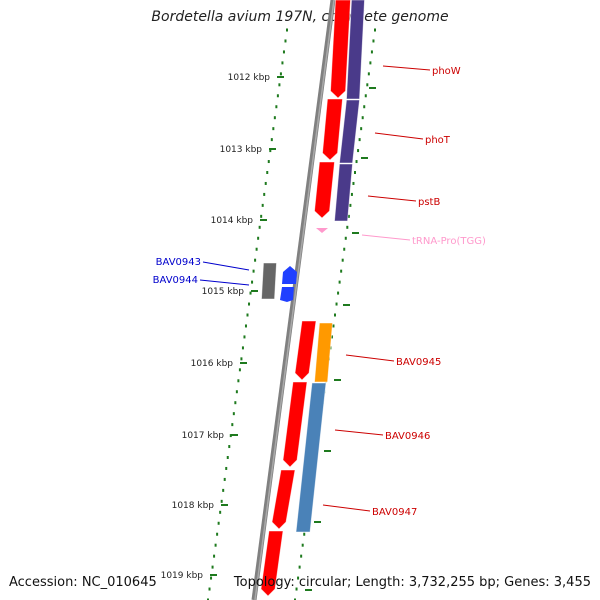 The image size is (600, 600). I want to click on feature-label-trna-pro-tgg: tRNA-Pro(TGG), so click(449, 241).